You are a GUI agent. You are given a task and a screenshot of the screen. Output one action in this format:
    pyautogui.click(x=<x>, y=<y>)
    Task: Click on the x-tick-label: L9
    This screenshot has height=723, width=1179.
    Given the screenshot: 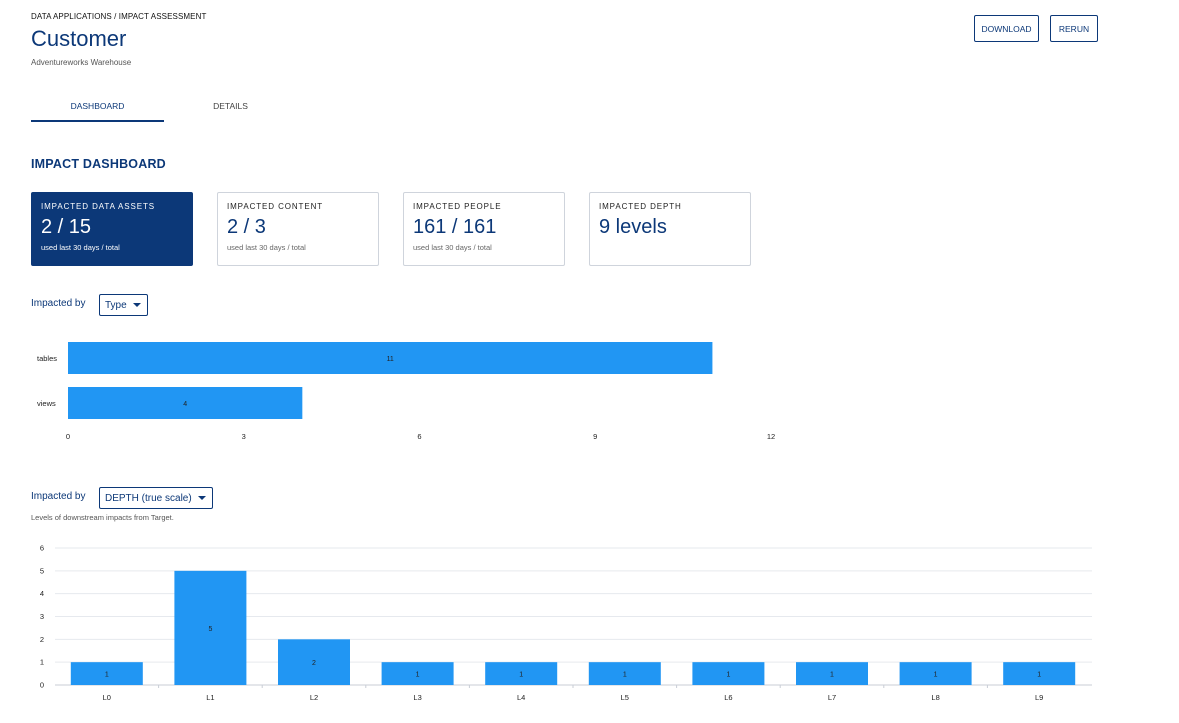 What is the action you would take?
    pyautogui.click(x=1039, y=697)
    